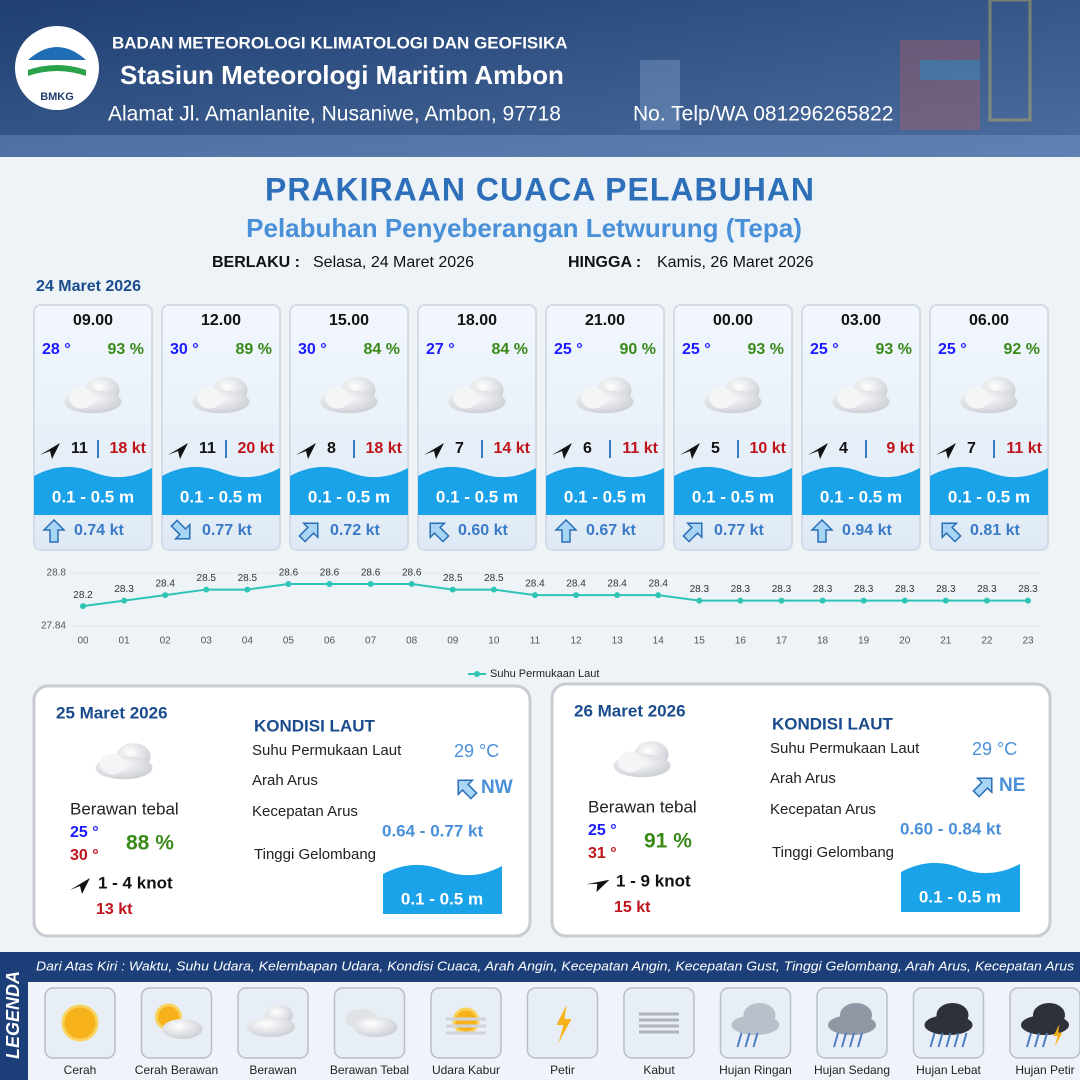 The height and width of the screenshot is (1080, 1080). I want to click on x-tick-label: 13, so click(618, 641).